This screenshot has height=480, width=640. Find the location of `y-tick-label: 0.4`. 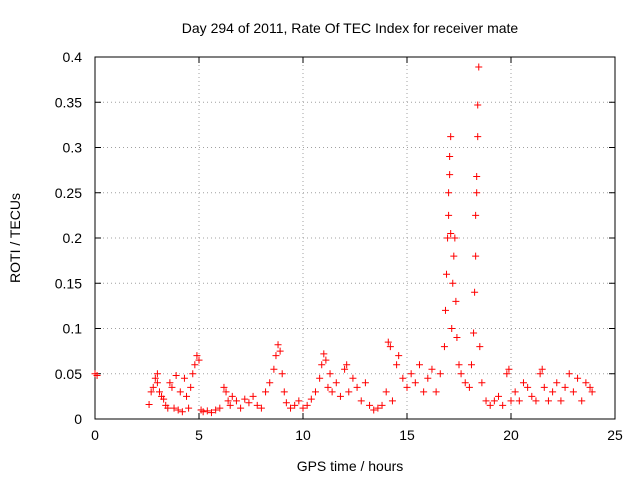

y-tick-label: 0.4 is located at coordinates (73, 57).